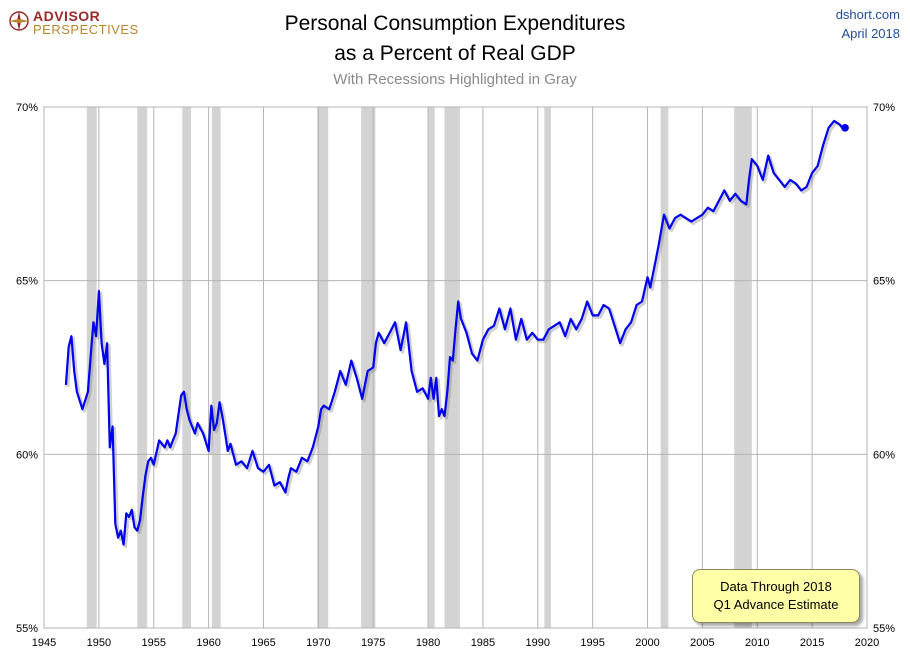  What do you see at coordinates (776, 596) in the screenshot?
I see `annotation-box: Data Through 2018 Q1 Advance Estimate` at bounding box center [776, 596].